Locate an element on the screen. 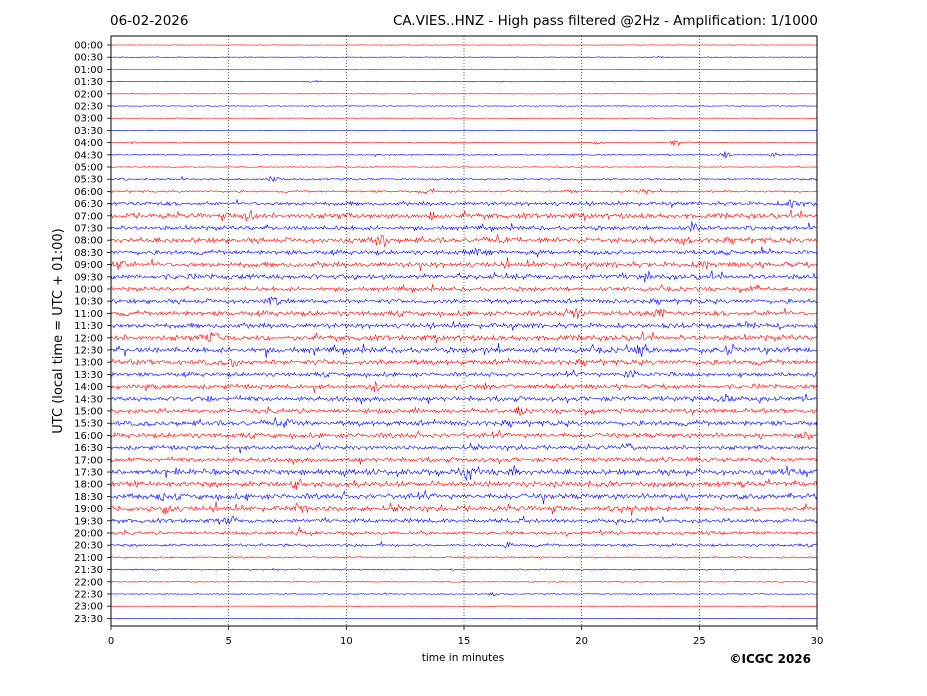  y-tick-label: 17:30 is located at coordinates (88, 473).